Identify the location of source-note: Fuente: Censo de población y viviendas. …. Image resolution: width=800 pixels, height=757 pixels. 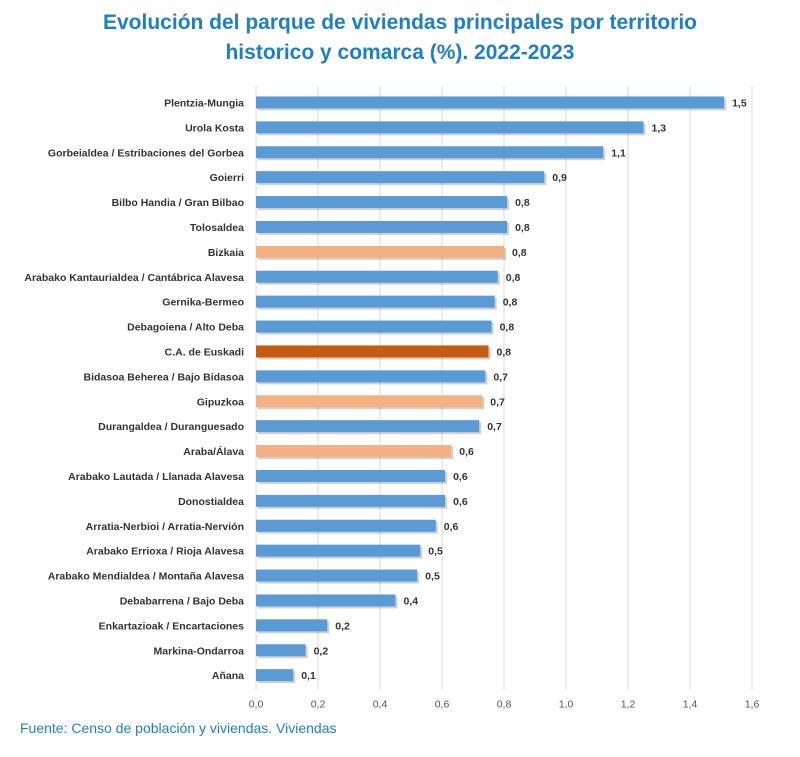
(178, 728).